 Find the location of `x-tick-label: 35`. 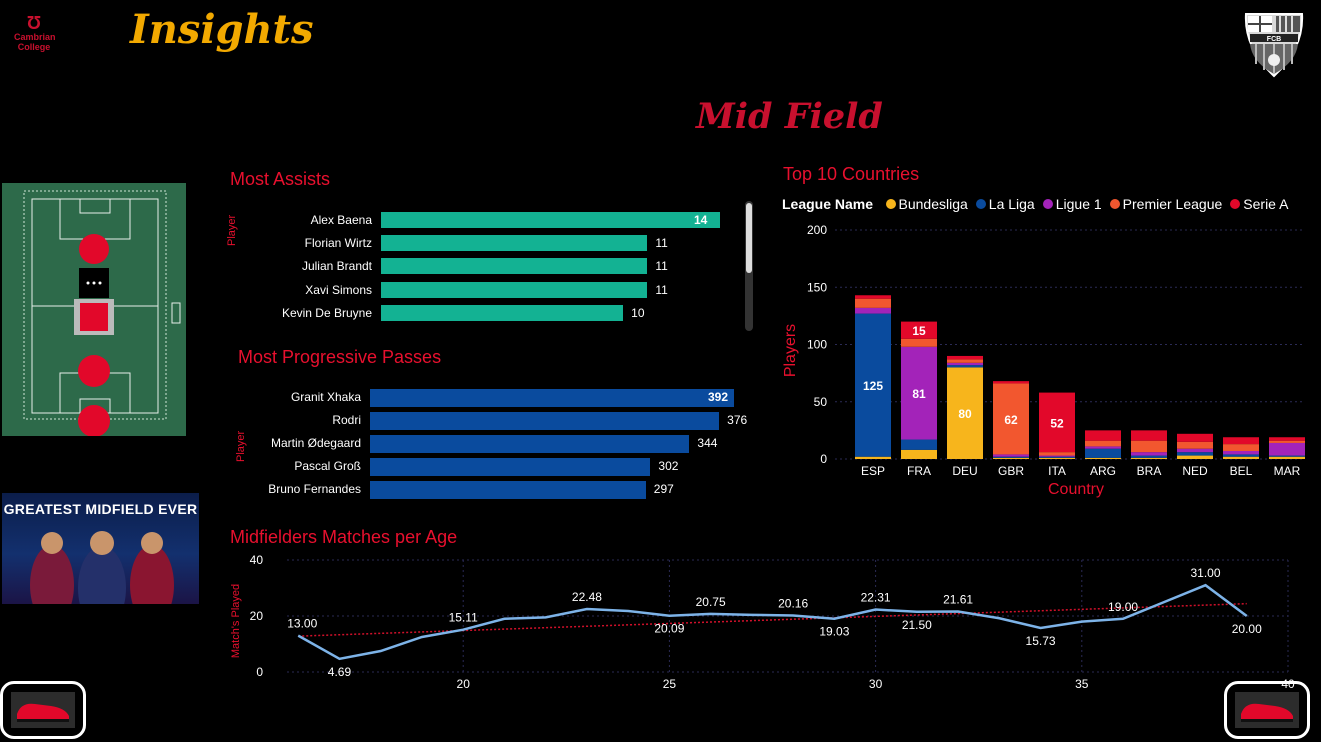

x-tick-label: 35 is located at coordinates (1082, 684).